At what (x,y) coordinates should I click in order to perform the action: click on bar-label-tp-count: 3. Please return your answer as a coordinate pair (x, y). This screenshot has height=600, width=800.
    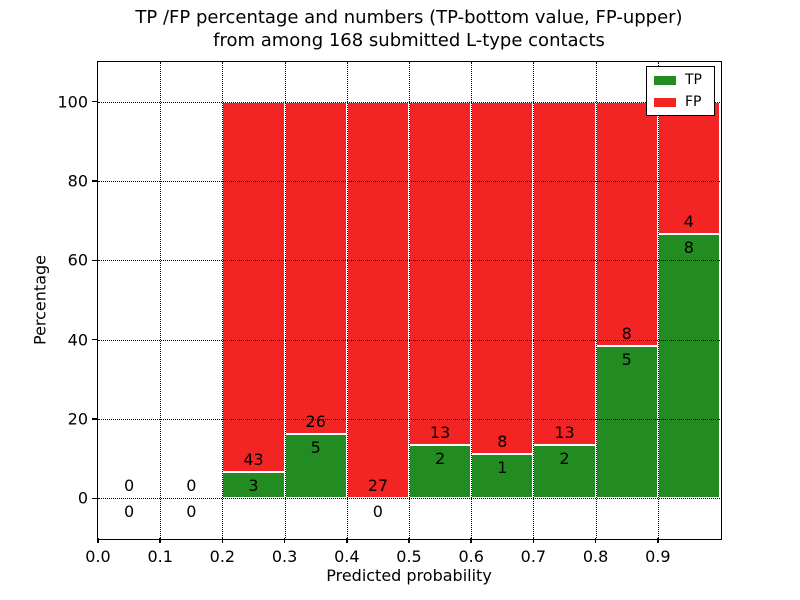
    Looking at the image, I should click on (253, 486).